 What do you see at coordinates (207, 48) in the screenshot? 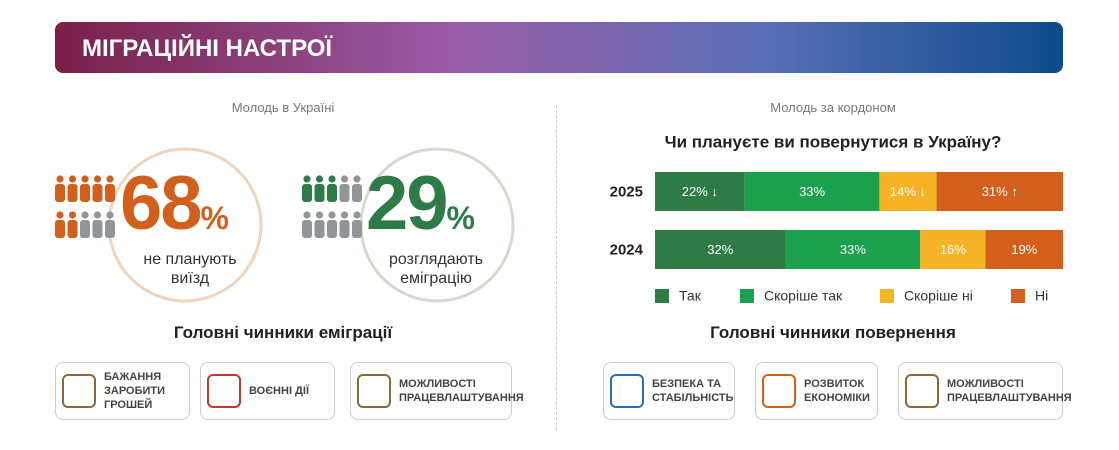
I see `header-title: МІГРАЦІЙНІ НАСТРОЇ` at bounding box center [207, 48].